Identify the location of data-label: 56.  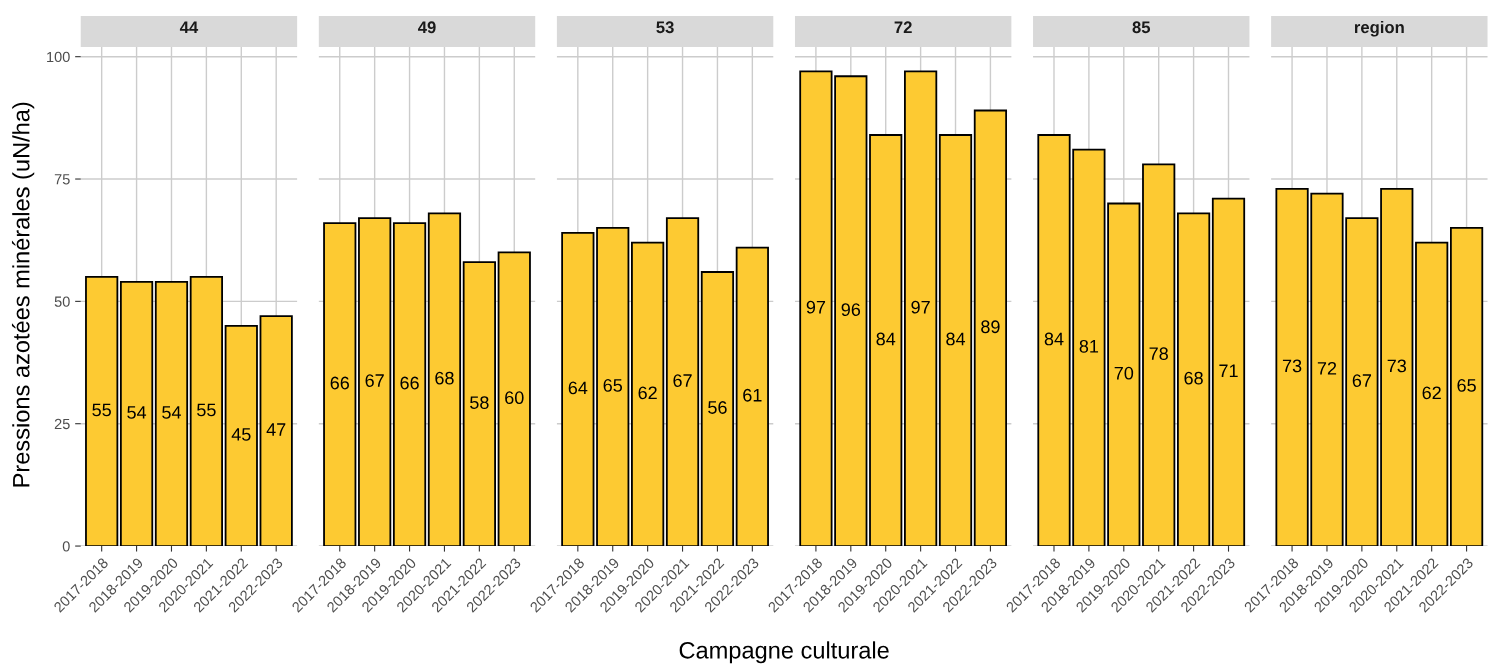
(717, 407).